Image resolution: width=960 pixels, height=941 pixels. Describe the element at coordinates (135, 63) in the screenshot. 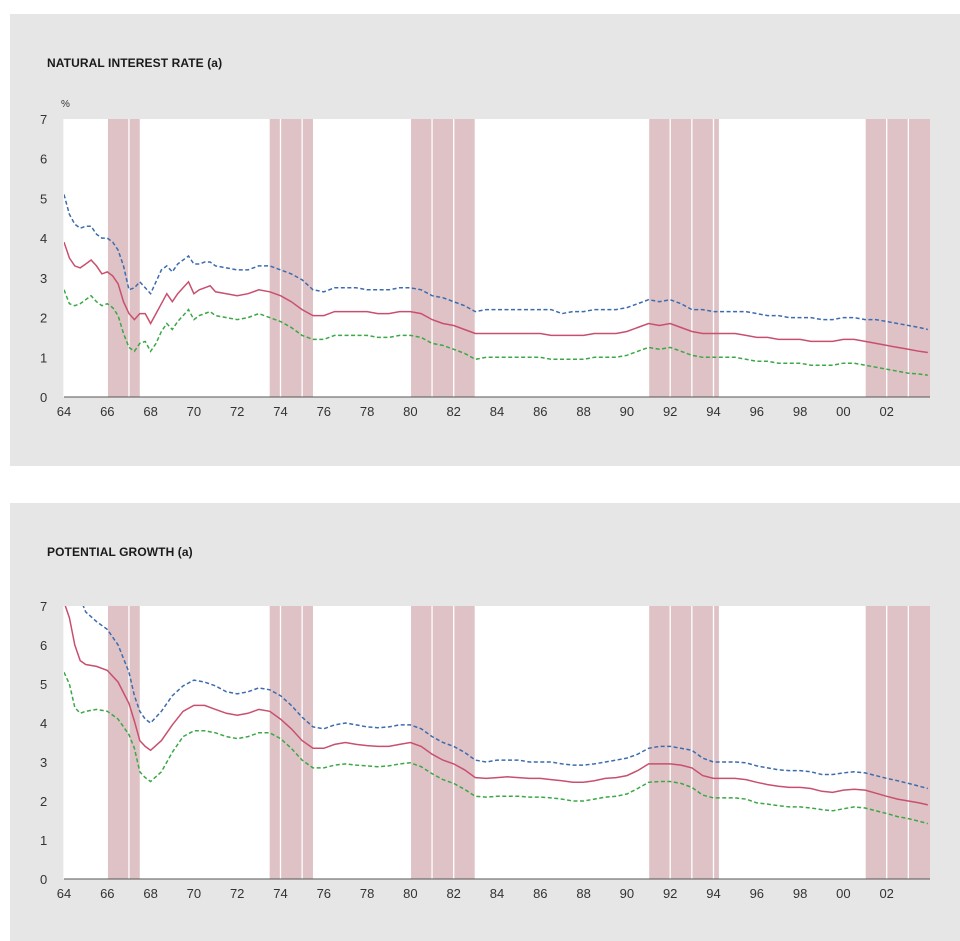

I see `chart-title: NATURAL INTEREST RATE (a)` at that location.